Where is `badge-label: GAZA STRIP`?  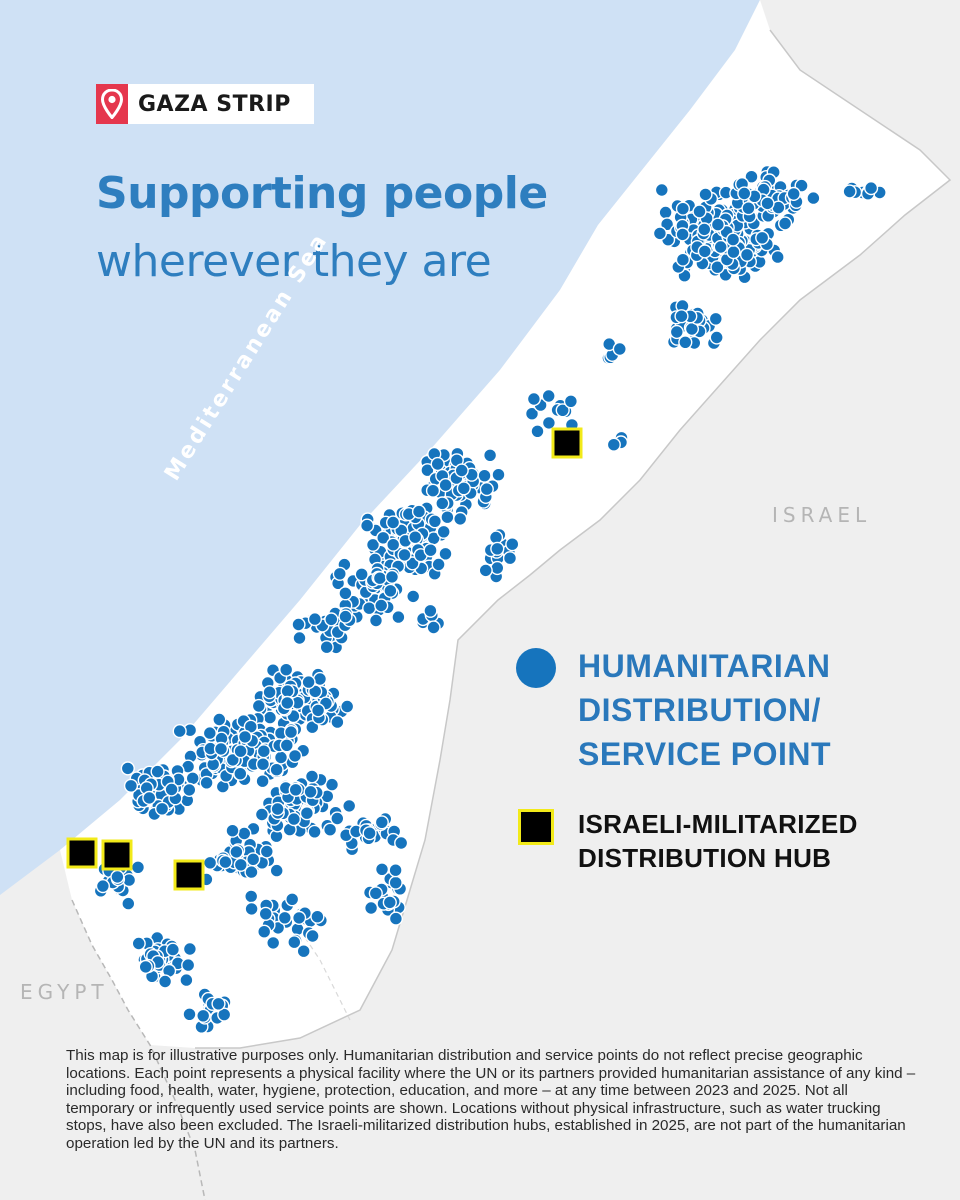 badge-label: GAZA STRIP is located at coordinates (214, 104).